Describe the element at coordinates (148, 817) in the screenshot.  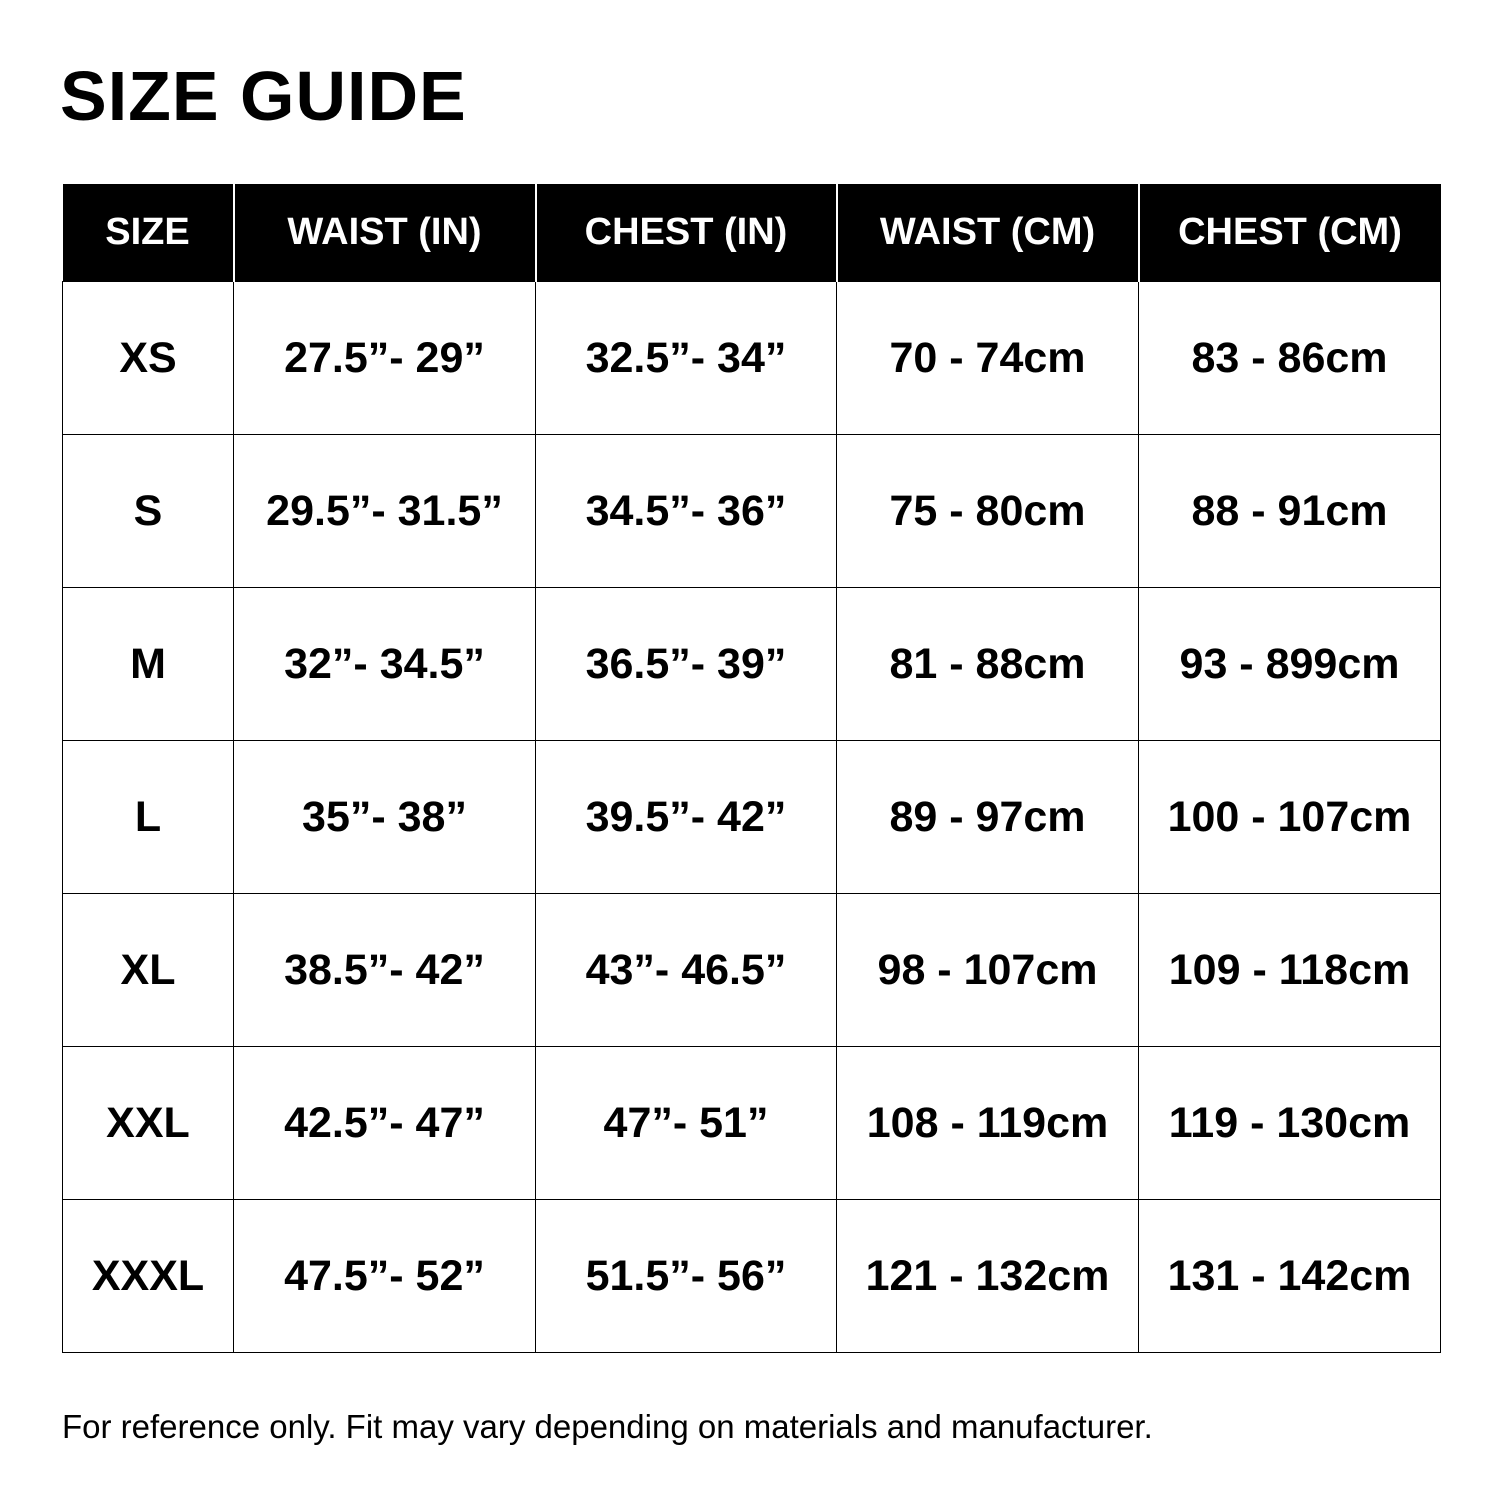
I see `table-cell: L` at that location.